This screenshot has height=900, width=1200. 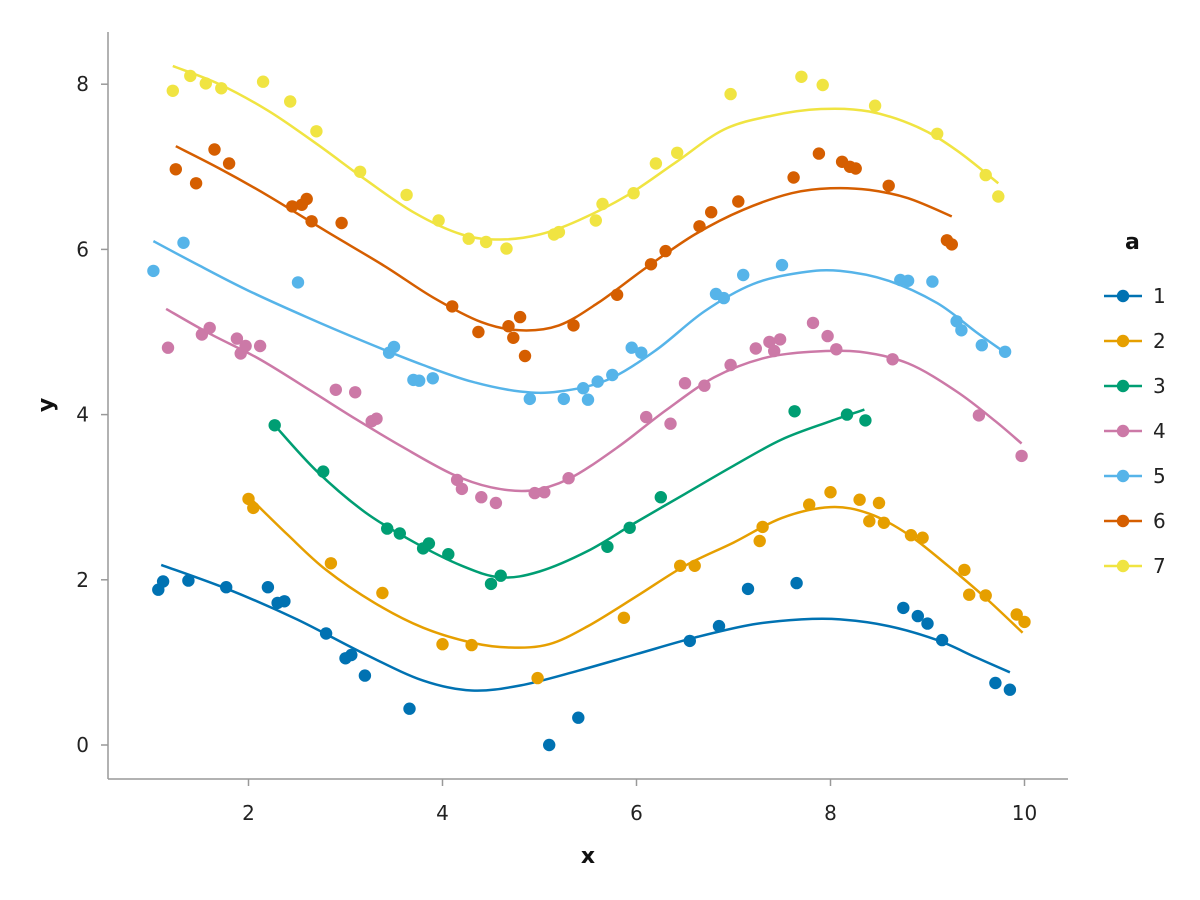 What do you see at coordinates (82, 580) in the screenshot?
I see `y-tick-label: 2` at bounding box center [82, 580].